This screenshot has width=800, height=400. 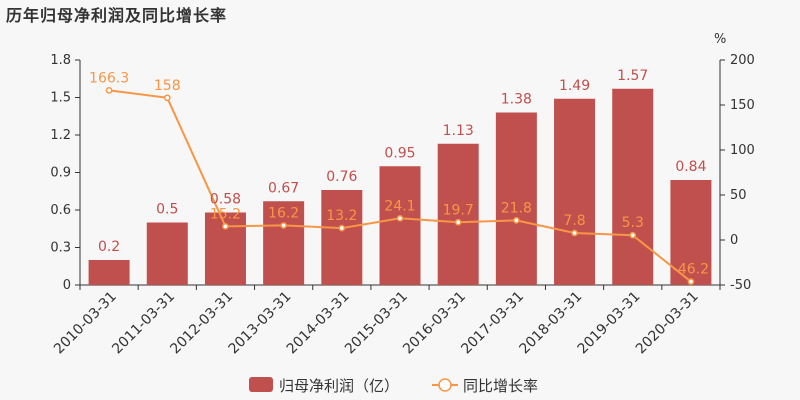 I want to click on legend-swatch-marker, so click(x=445, y=385).